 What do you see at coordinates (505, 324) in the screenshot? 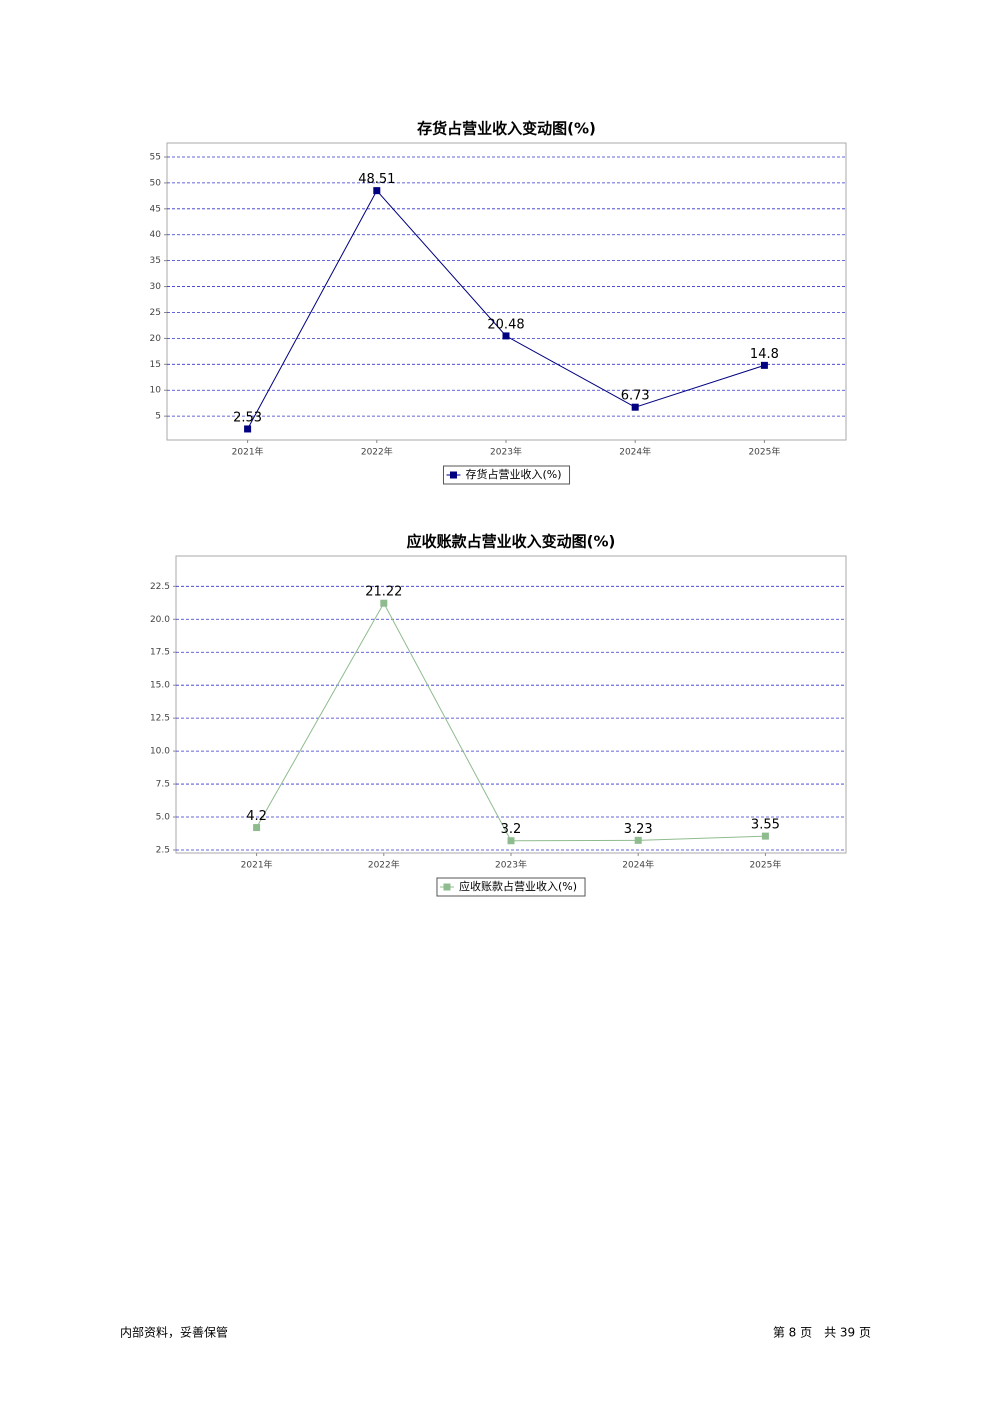
I see `data-label: 20.48` at bounding box center [505, 324].